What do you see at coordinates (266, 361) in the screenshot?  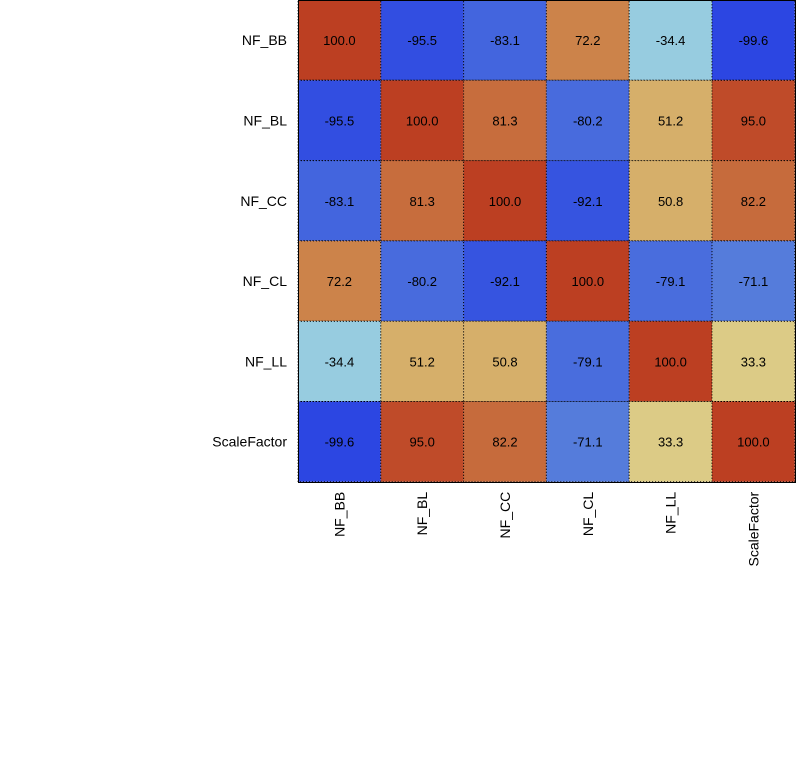 I see `y-tick-label-nf-ll: NF_LL` at bounding box center [266, 361].